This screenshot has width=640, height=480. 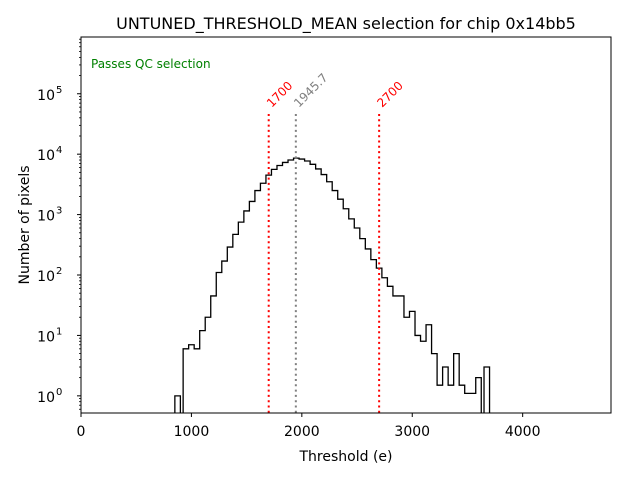 I want to click on y-tick-exponent: 2, so click(x=59, y=271).